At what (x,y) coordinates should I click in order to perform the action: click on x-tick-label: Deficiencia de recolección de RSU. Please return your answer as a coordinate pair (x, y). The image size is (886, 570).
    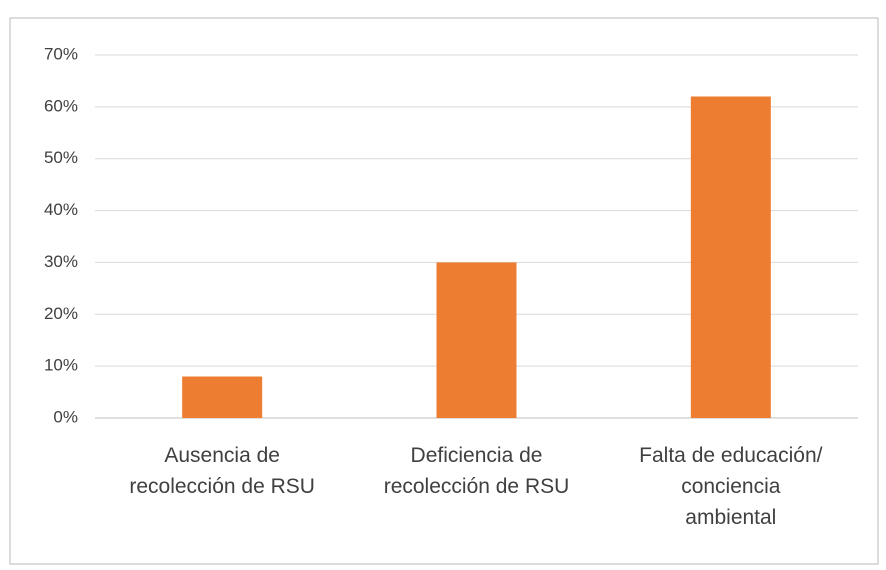
    Looking at the image, I should click on (476, 471).